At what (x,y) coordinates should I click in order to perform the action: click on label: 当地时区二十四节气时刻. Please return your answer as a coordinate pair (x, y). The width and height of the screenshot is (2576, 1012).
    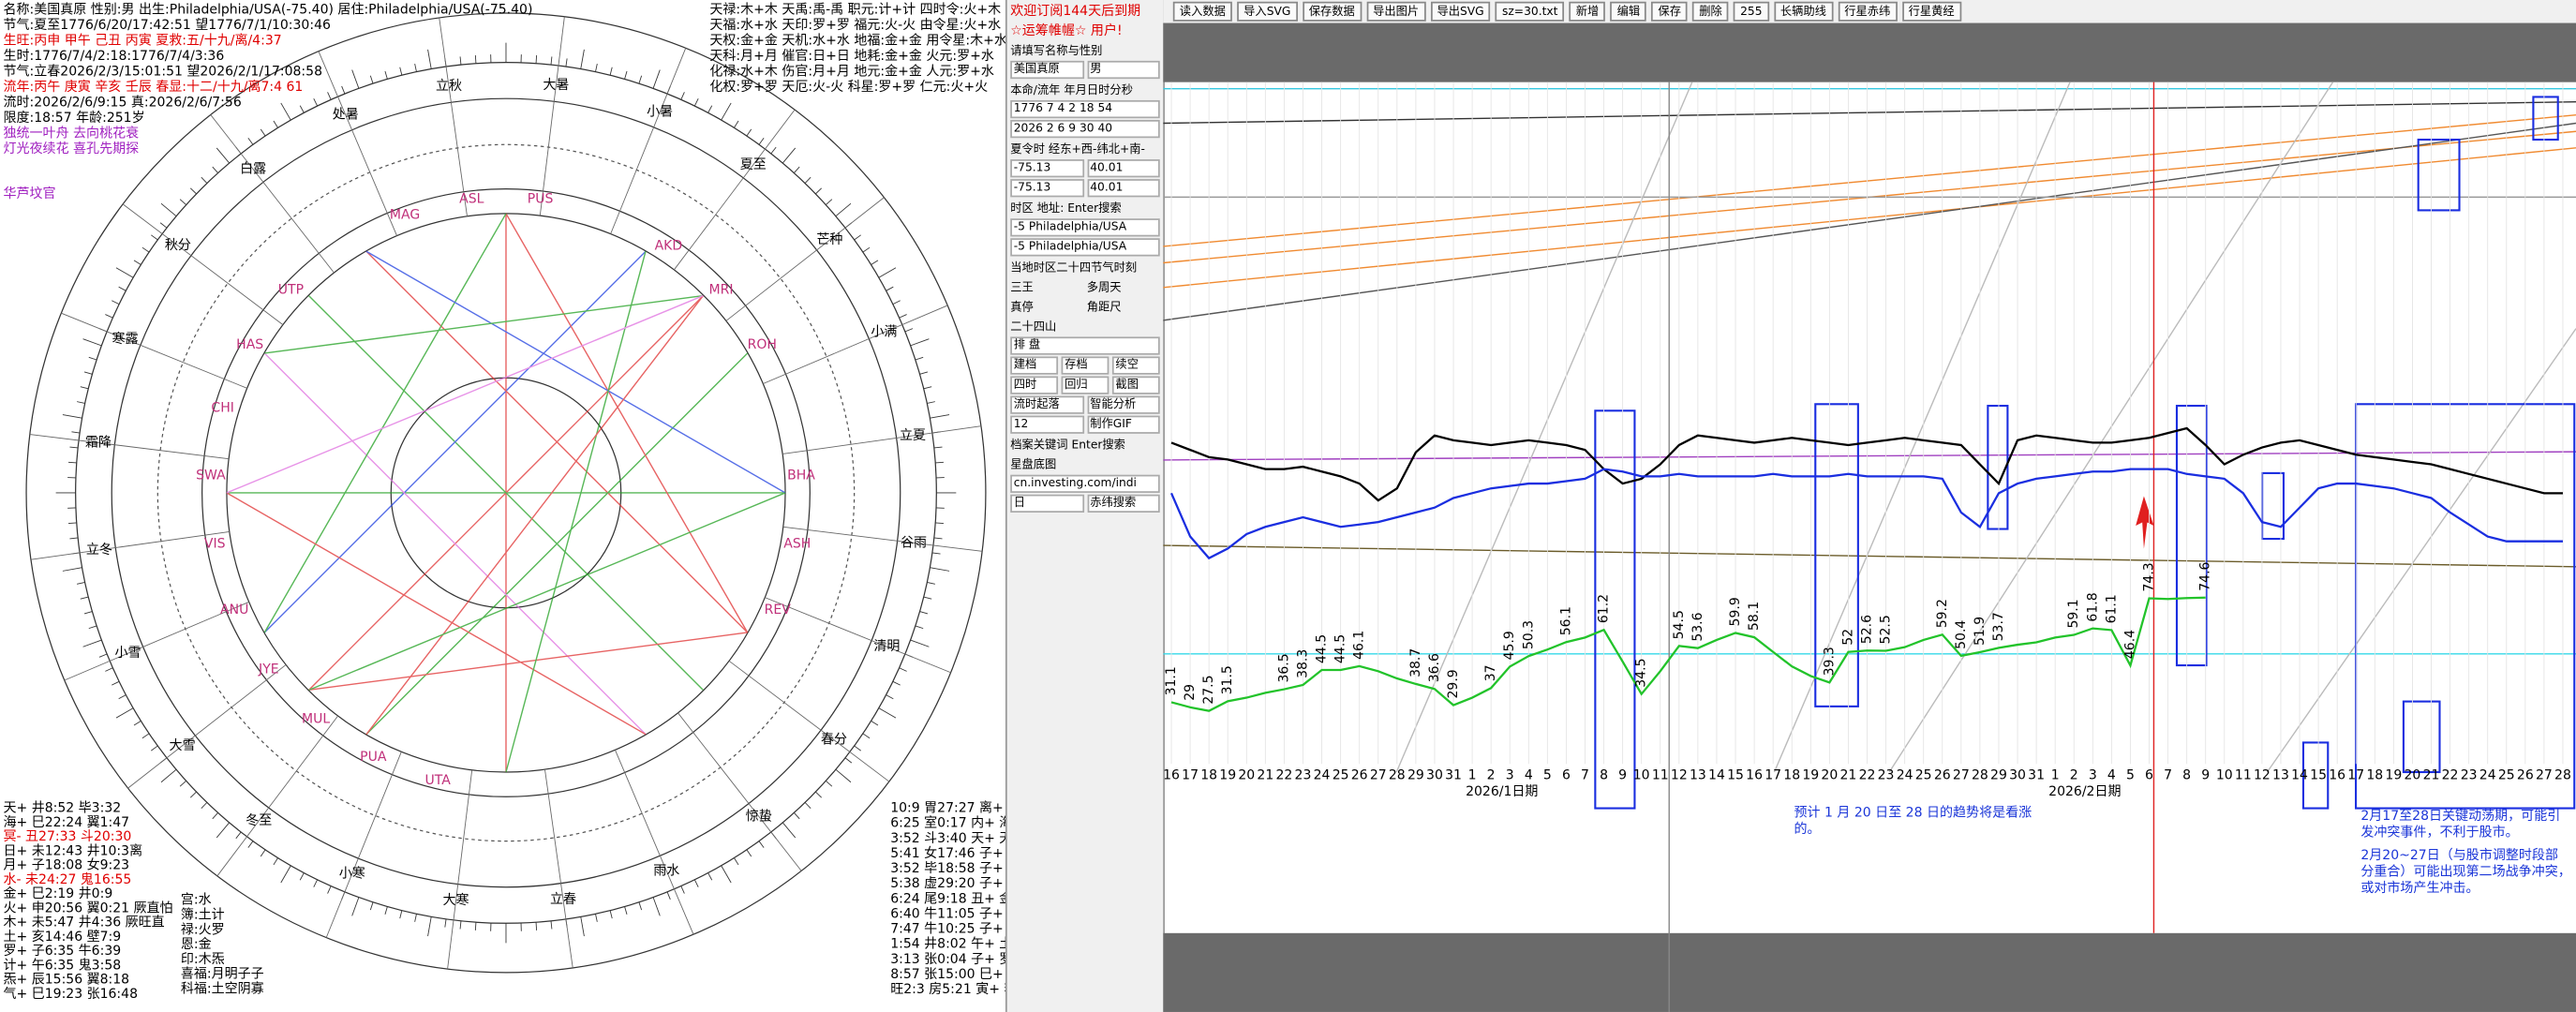
    Looking at the image, I should click on (1074, 267).